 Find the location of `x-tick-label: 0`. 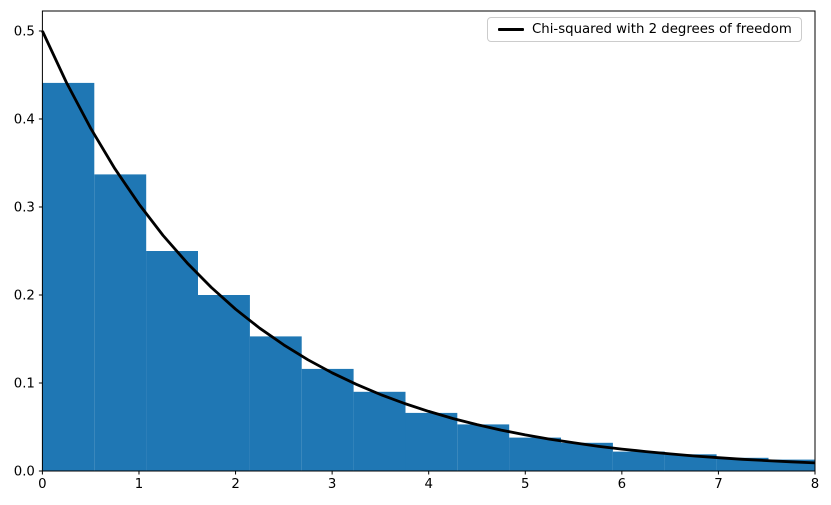

x-tick-label: 0 is located at coordinates (42, 484).